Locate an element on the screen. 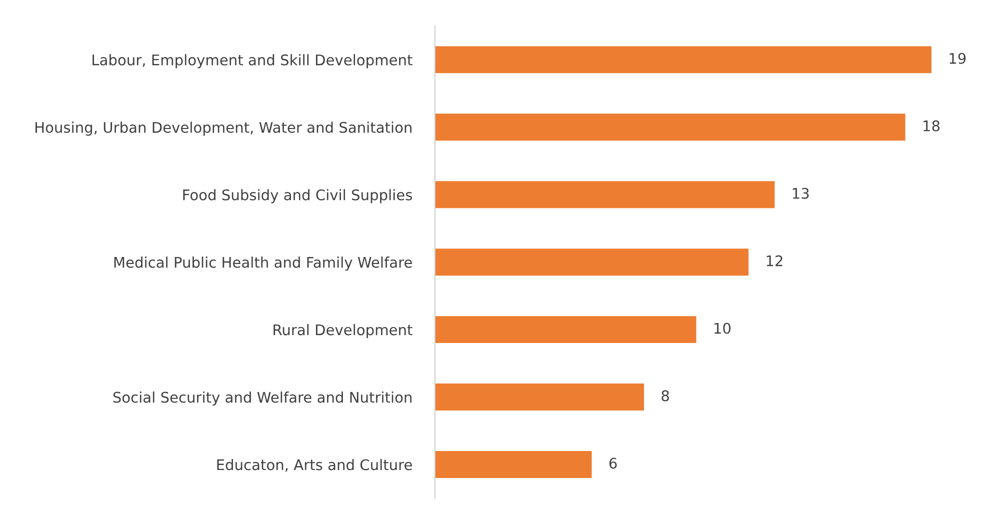  y-tick-label: Social Security and Welfare and Nutrition is located at coordinates (262, 398).